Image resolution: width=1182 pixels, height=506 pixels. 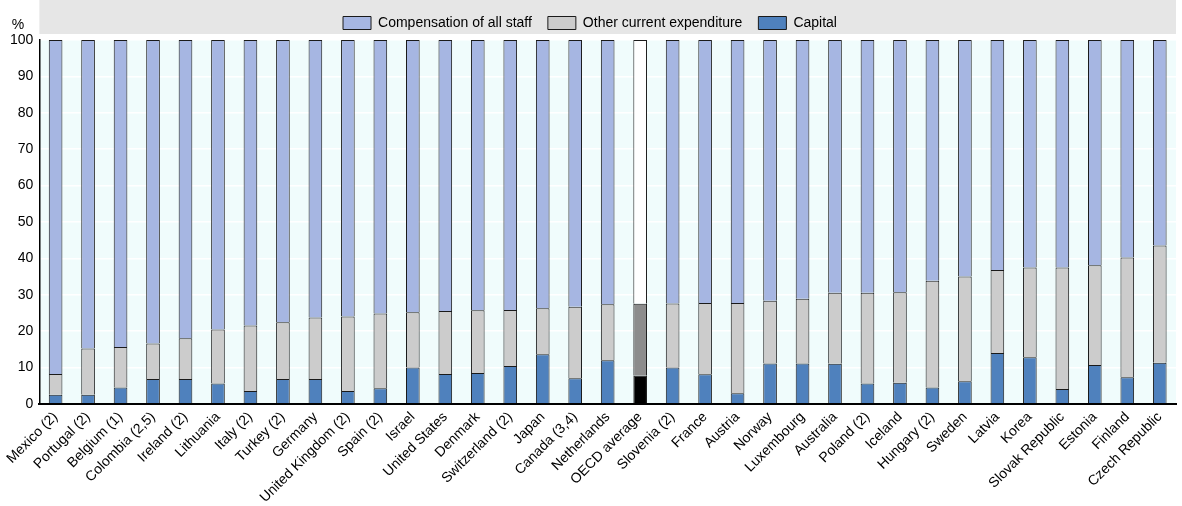 What do you see at coordinates (25, 220) in the screenshot?
I see `y-tick-label: 50` at bounding box center [25, 220].